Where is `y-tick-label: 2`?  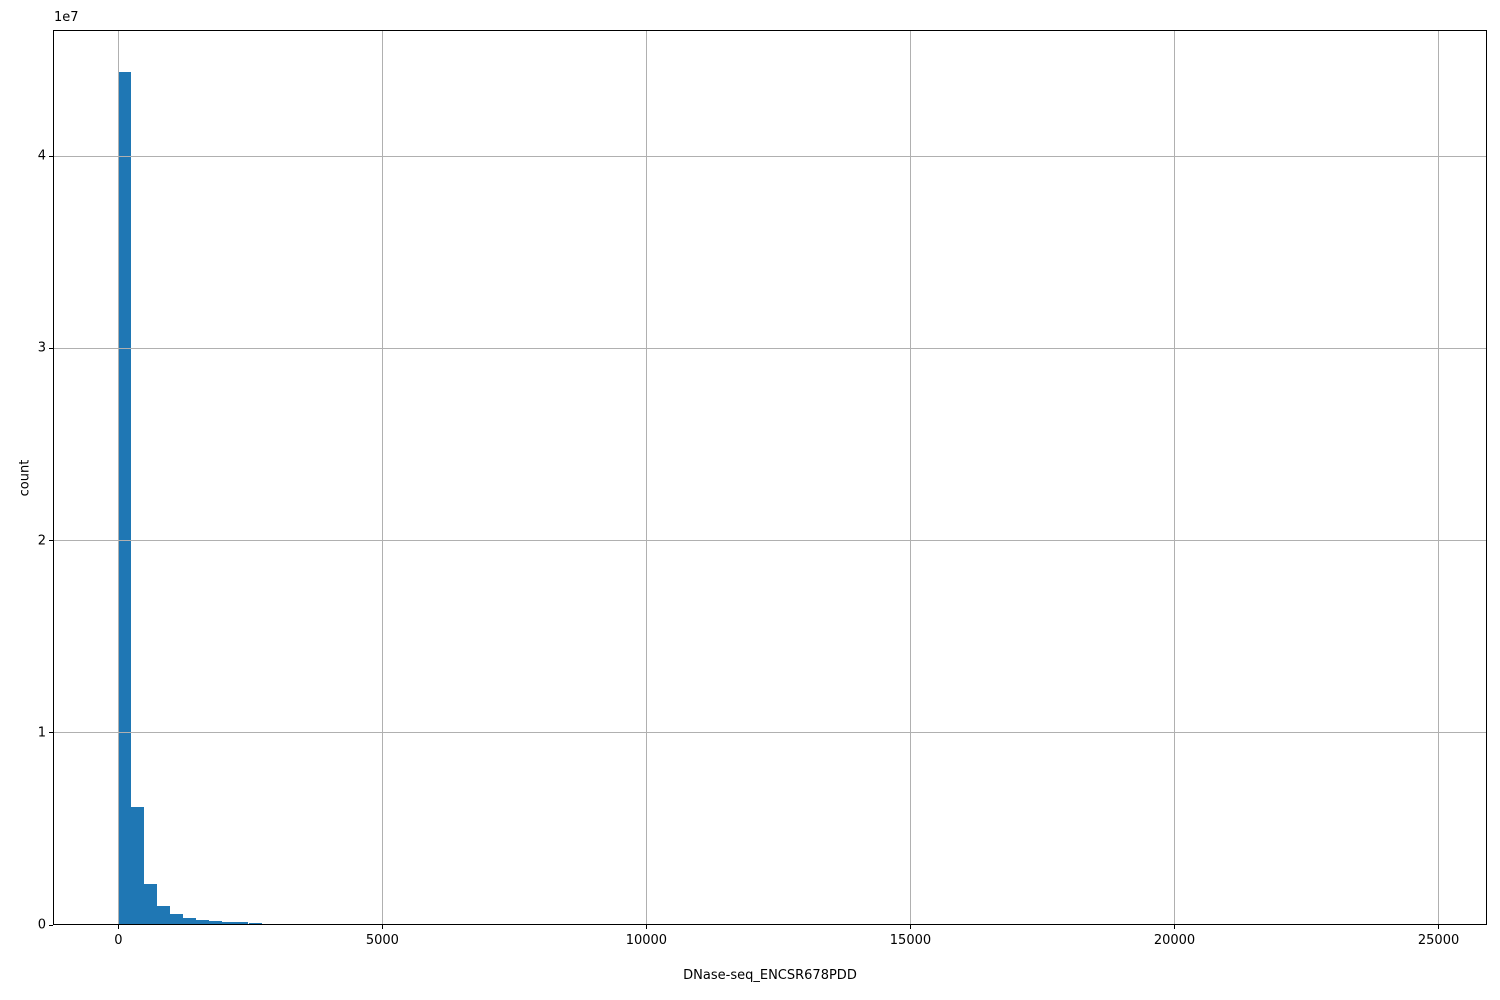 y-tick-label: 2 is located at coordinates (41, 541).